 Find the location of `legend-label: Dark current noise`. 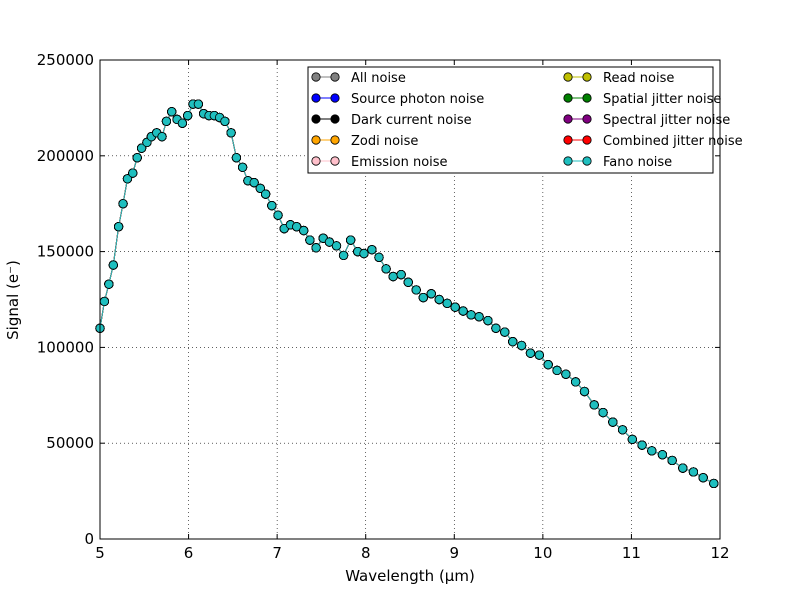

legend-label: Dark current noise is located at coordinates (411, 120).